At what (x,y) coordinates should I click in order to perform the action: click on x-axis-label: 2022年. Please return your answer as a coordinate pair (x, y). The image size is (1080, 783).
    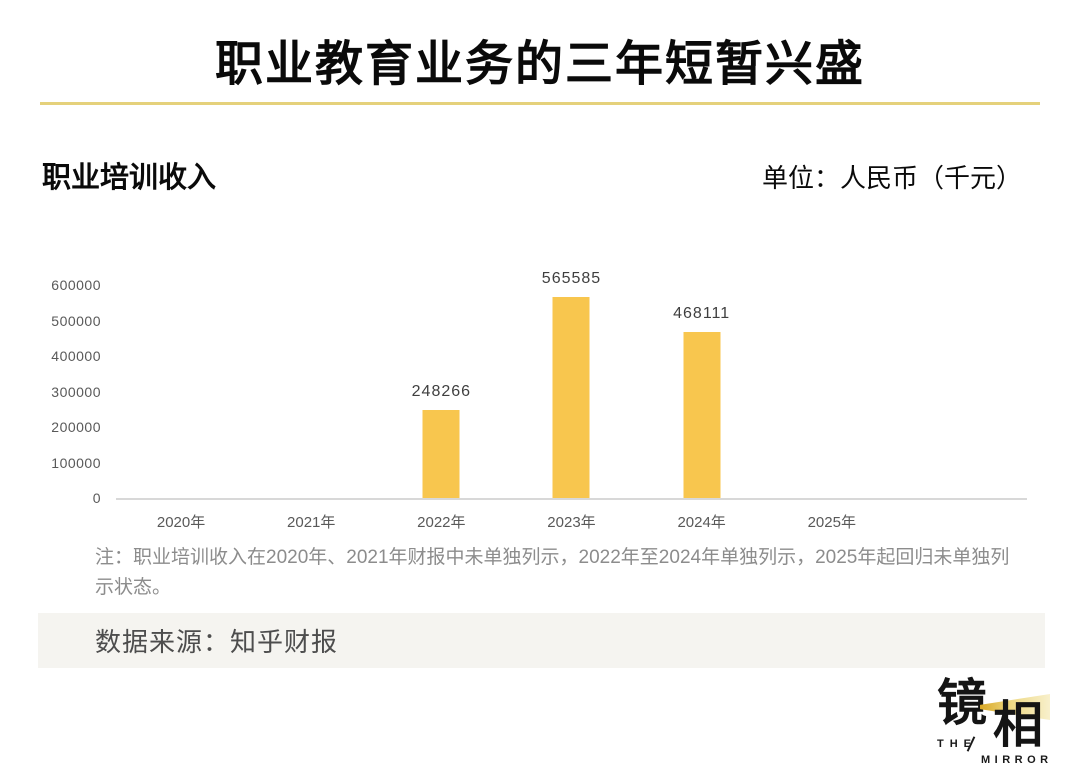
    Looking at the image, I should click on (441, 522).